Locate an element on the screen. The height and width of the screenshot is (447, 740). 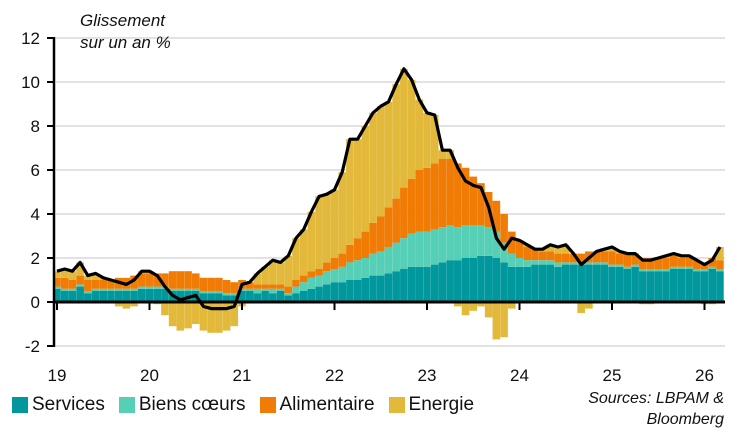
legend-label: Alimentaire is located at coordinates (327, 404).